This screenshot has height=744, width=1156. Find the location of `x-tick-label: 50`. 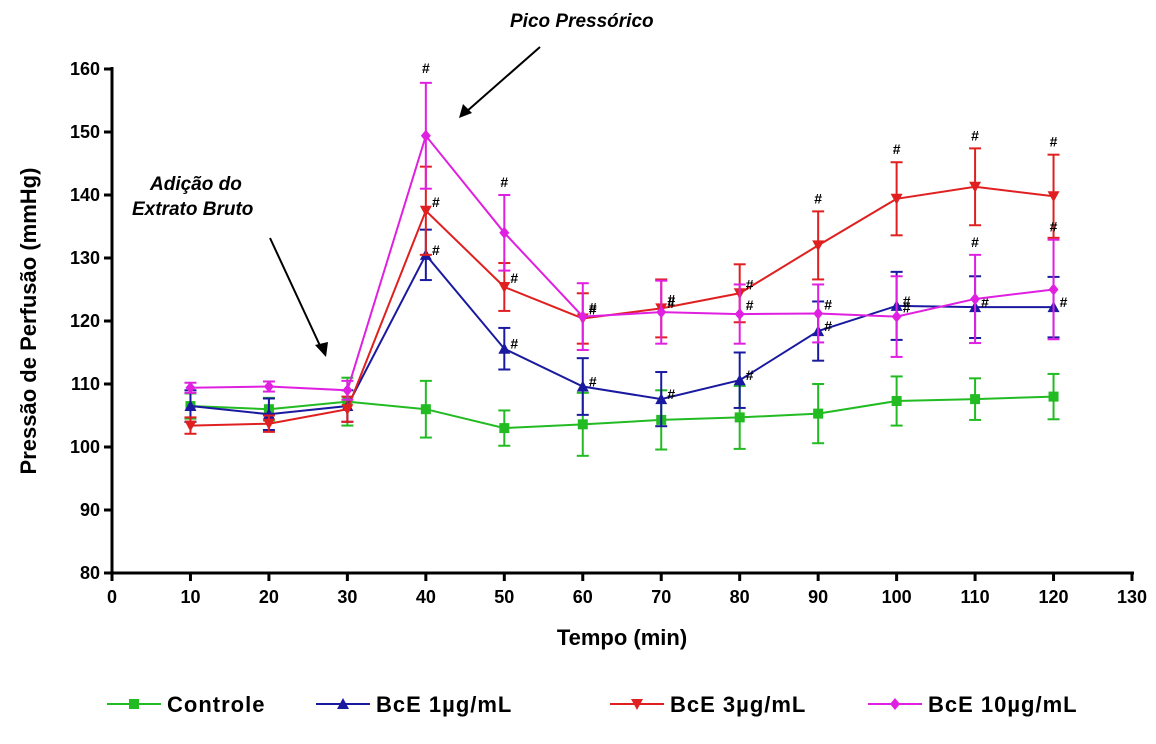

x-tick-label: 50 is located at coordinates (504, 597).